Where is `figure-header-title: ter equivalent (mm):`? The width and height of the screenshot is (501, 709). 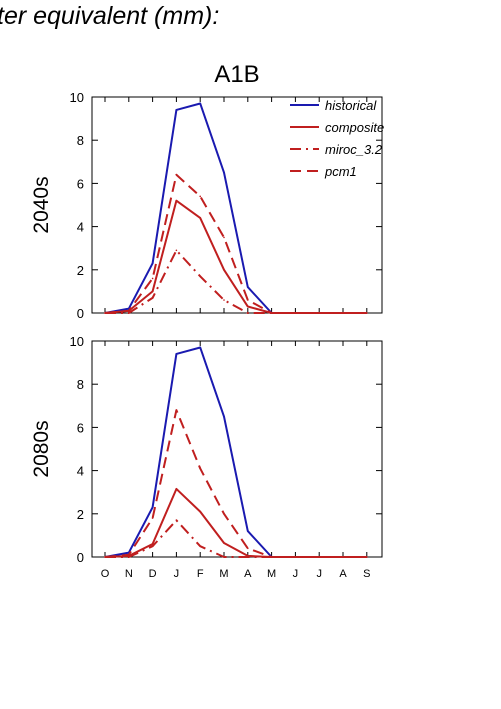
figure-header-title: ter equivalent (mm): is located at coordinates (110, 16).